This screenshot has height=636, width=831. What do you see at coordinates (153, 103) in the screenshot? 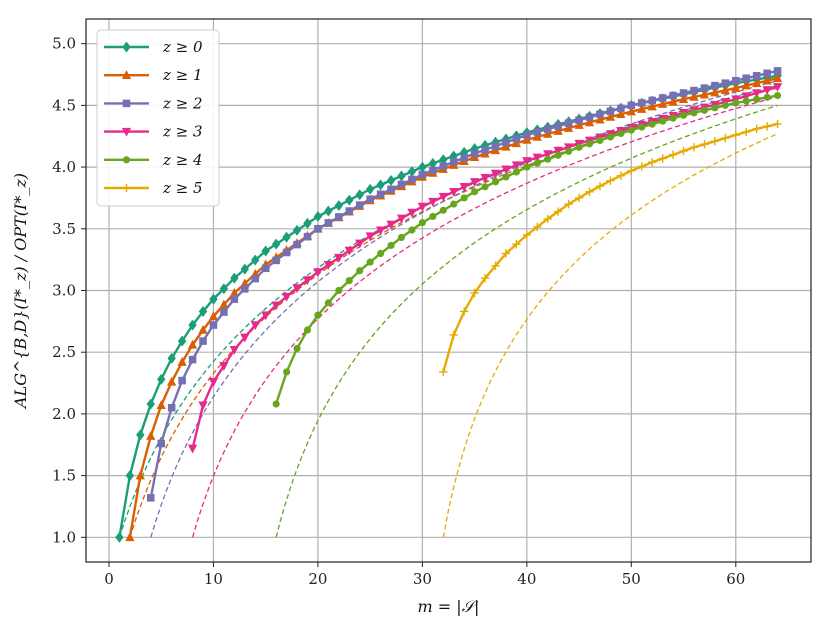
I see `legend-item: z ≥ 2` at bounding box center [153, 103].